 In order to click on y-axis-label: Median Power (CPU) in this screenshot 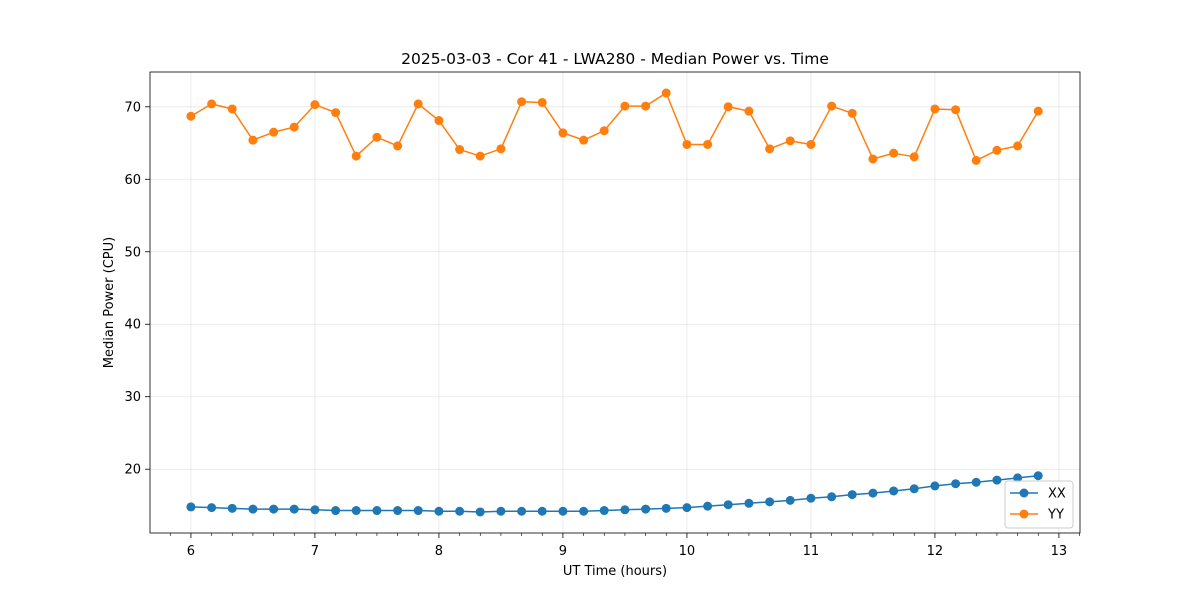, I will do `click(109, 302)`.